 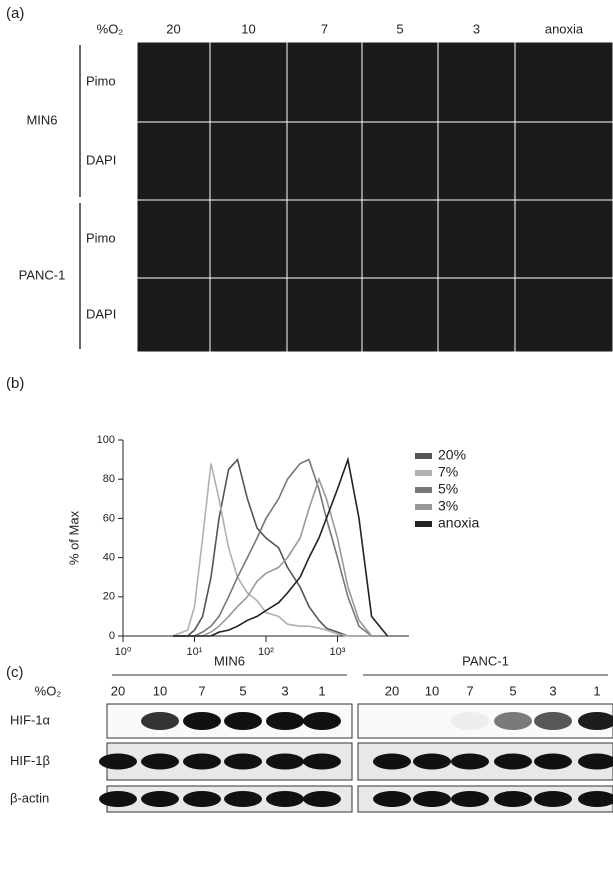 I want to click on y-axis-label: % of Max, so click(x=73, y=537).